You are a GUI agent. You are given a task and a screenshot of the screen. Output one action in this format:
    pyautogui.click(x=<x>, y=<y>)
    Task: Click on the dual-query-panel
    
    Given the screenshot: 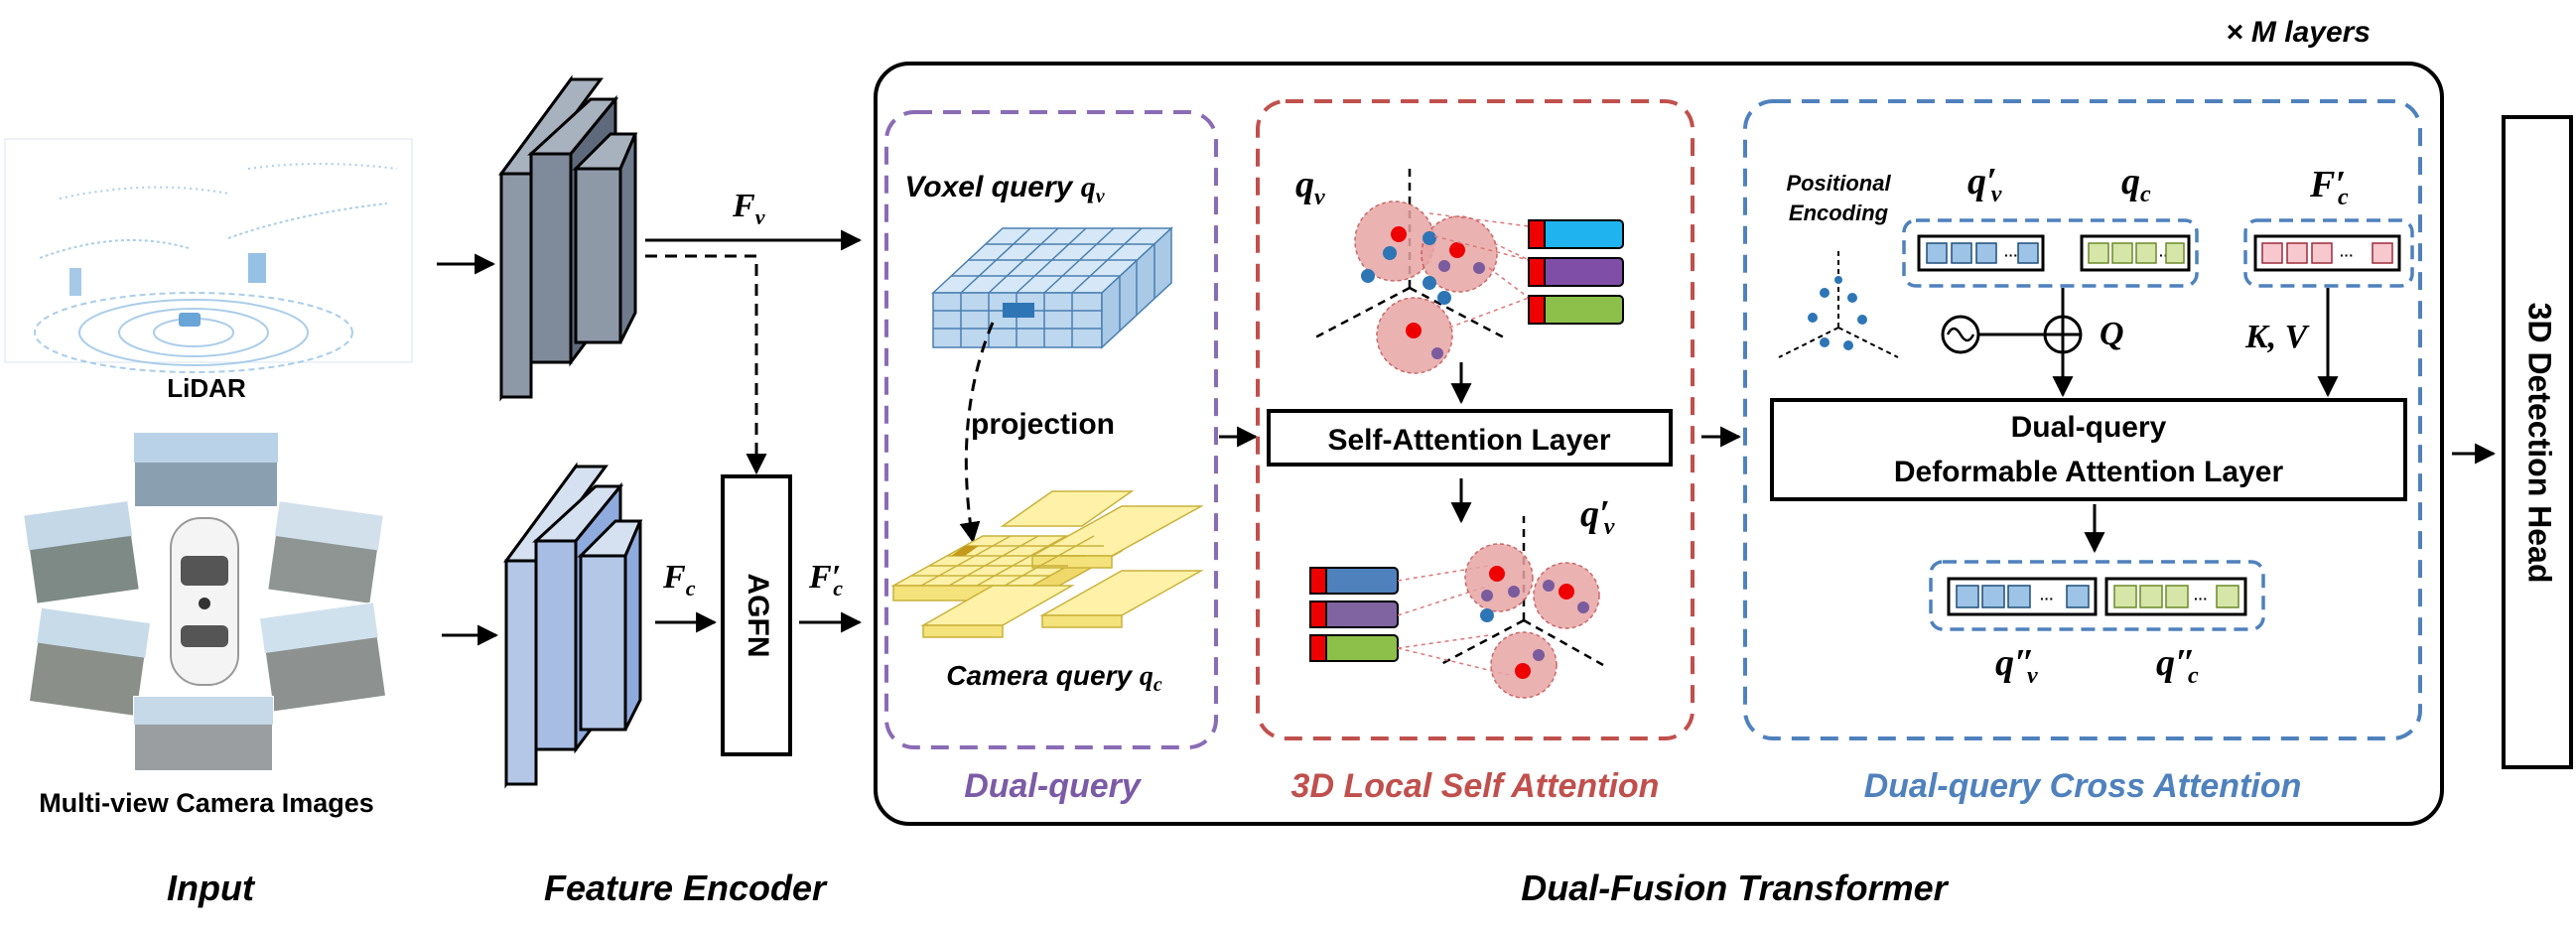 What is the action you would take?
    pyautogui.click(x=1051, y=430)
    